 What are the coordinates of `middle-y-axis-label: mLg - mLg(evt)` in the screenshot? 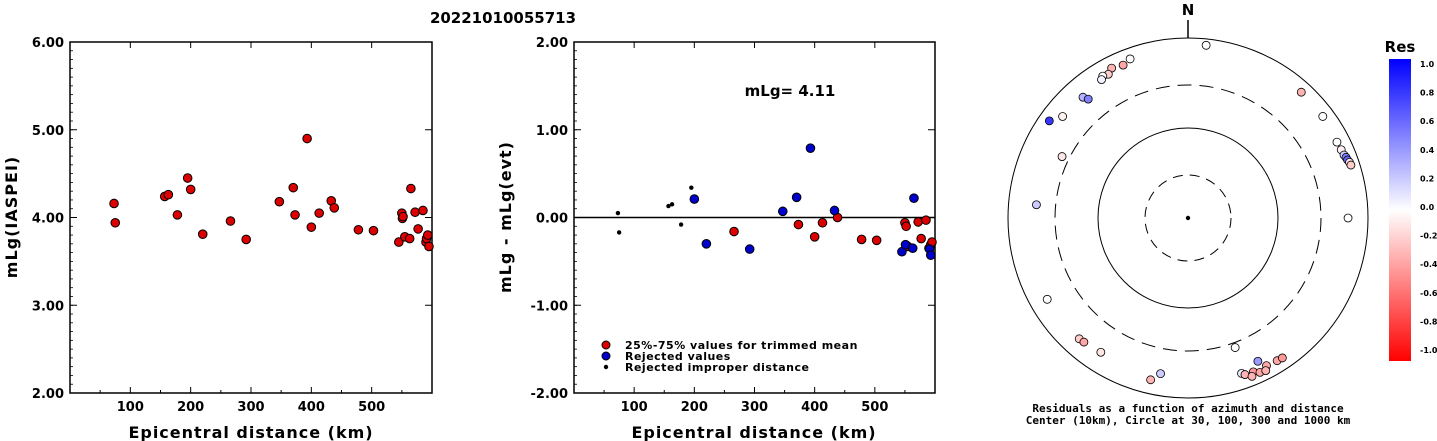 It's located at (505, 217).